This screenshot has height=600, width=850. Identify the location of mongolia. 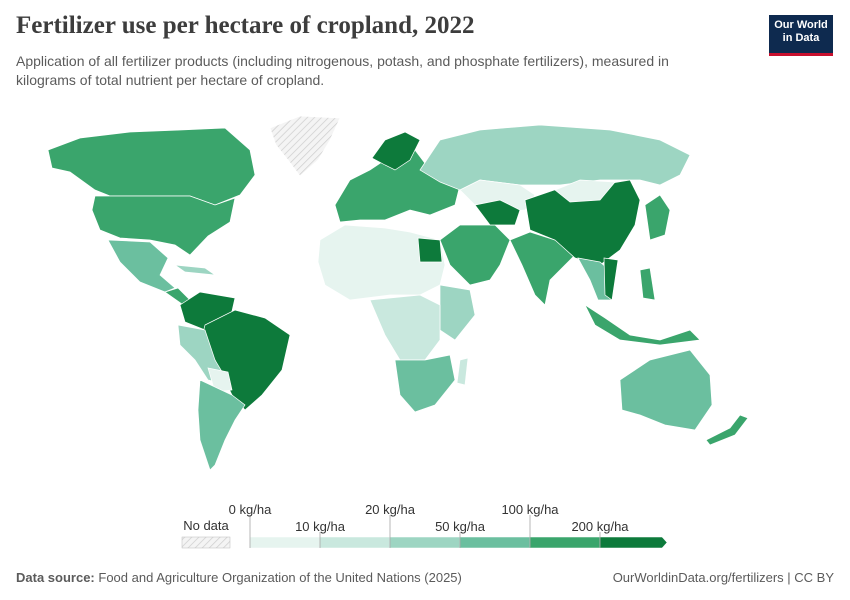
(585, 191).